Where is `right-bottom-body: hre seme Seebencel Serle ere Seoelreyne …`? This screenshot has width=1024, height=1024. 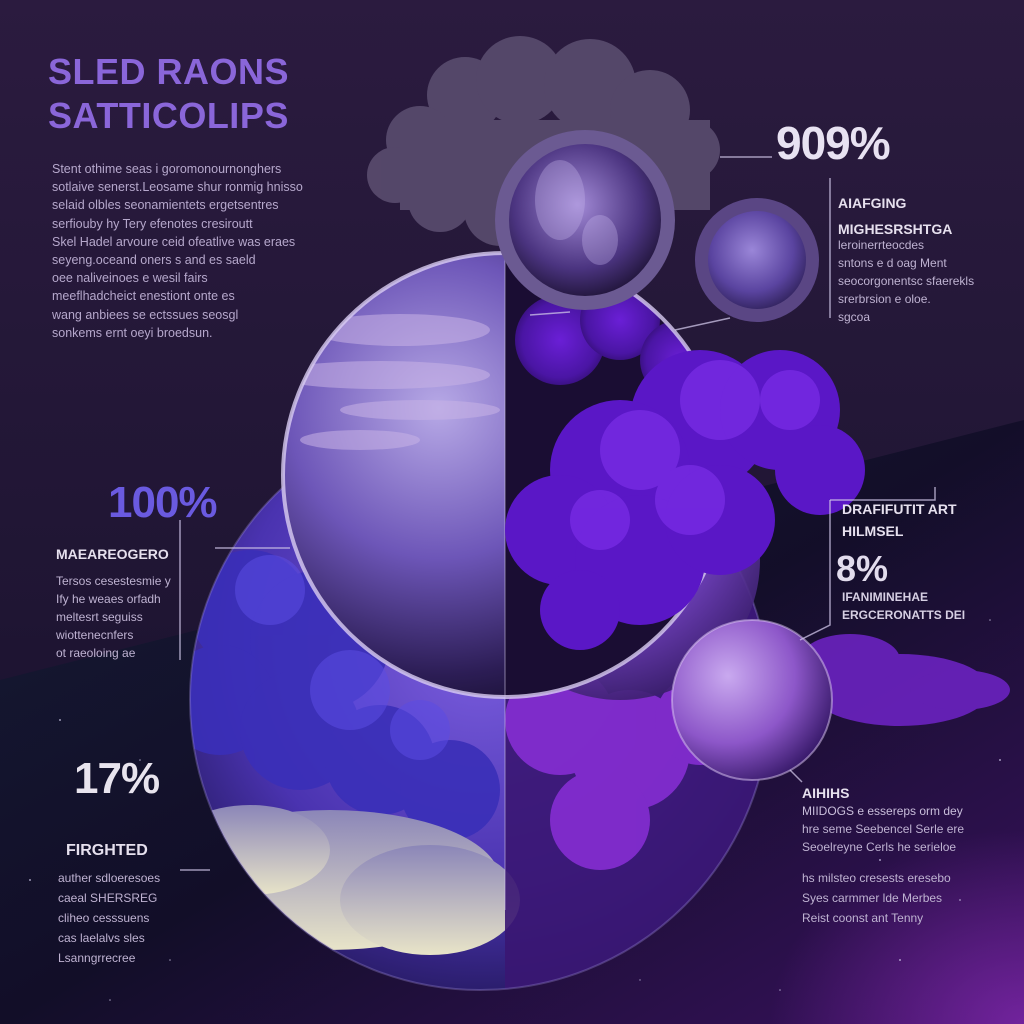 right-bottom-body: hre seme Seebencel Serle ere Seoelreyne … is located at coordinates (883, 838).